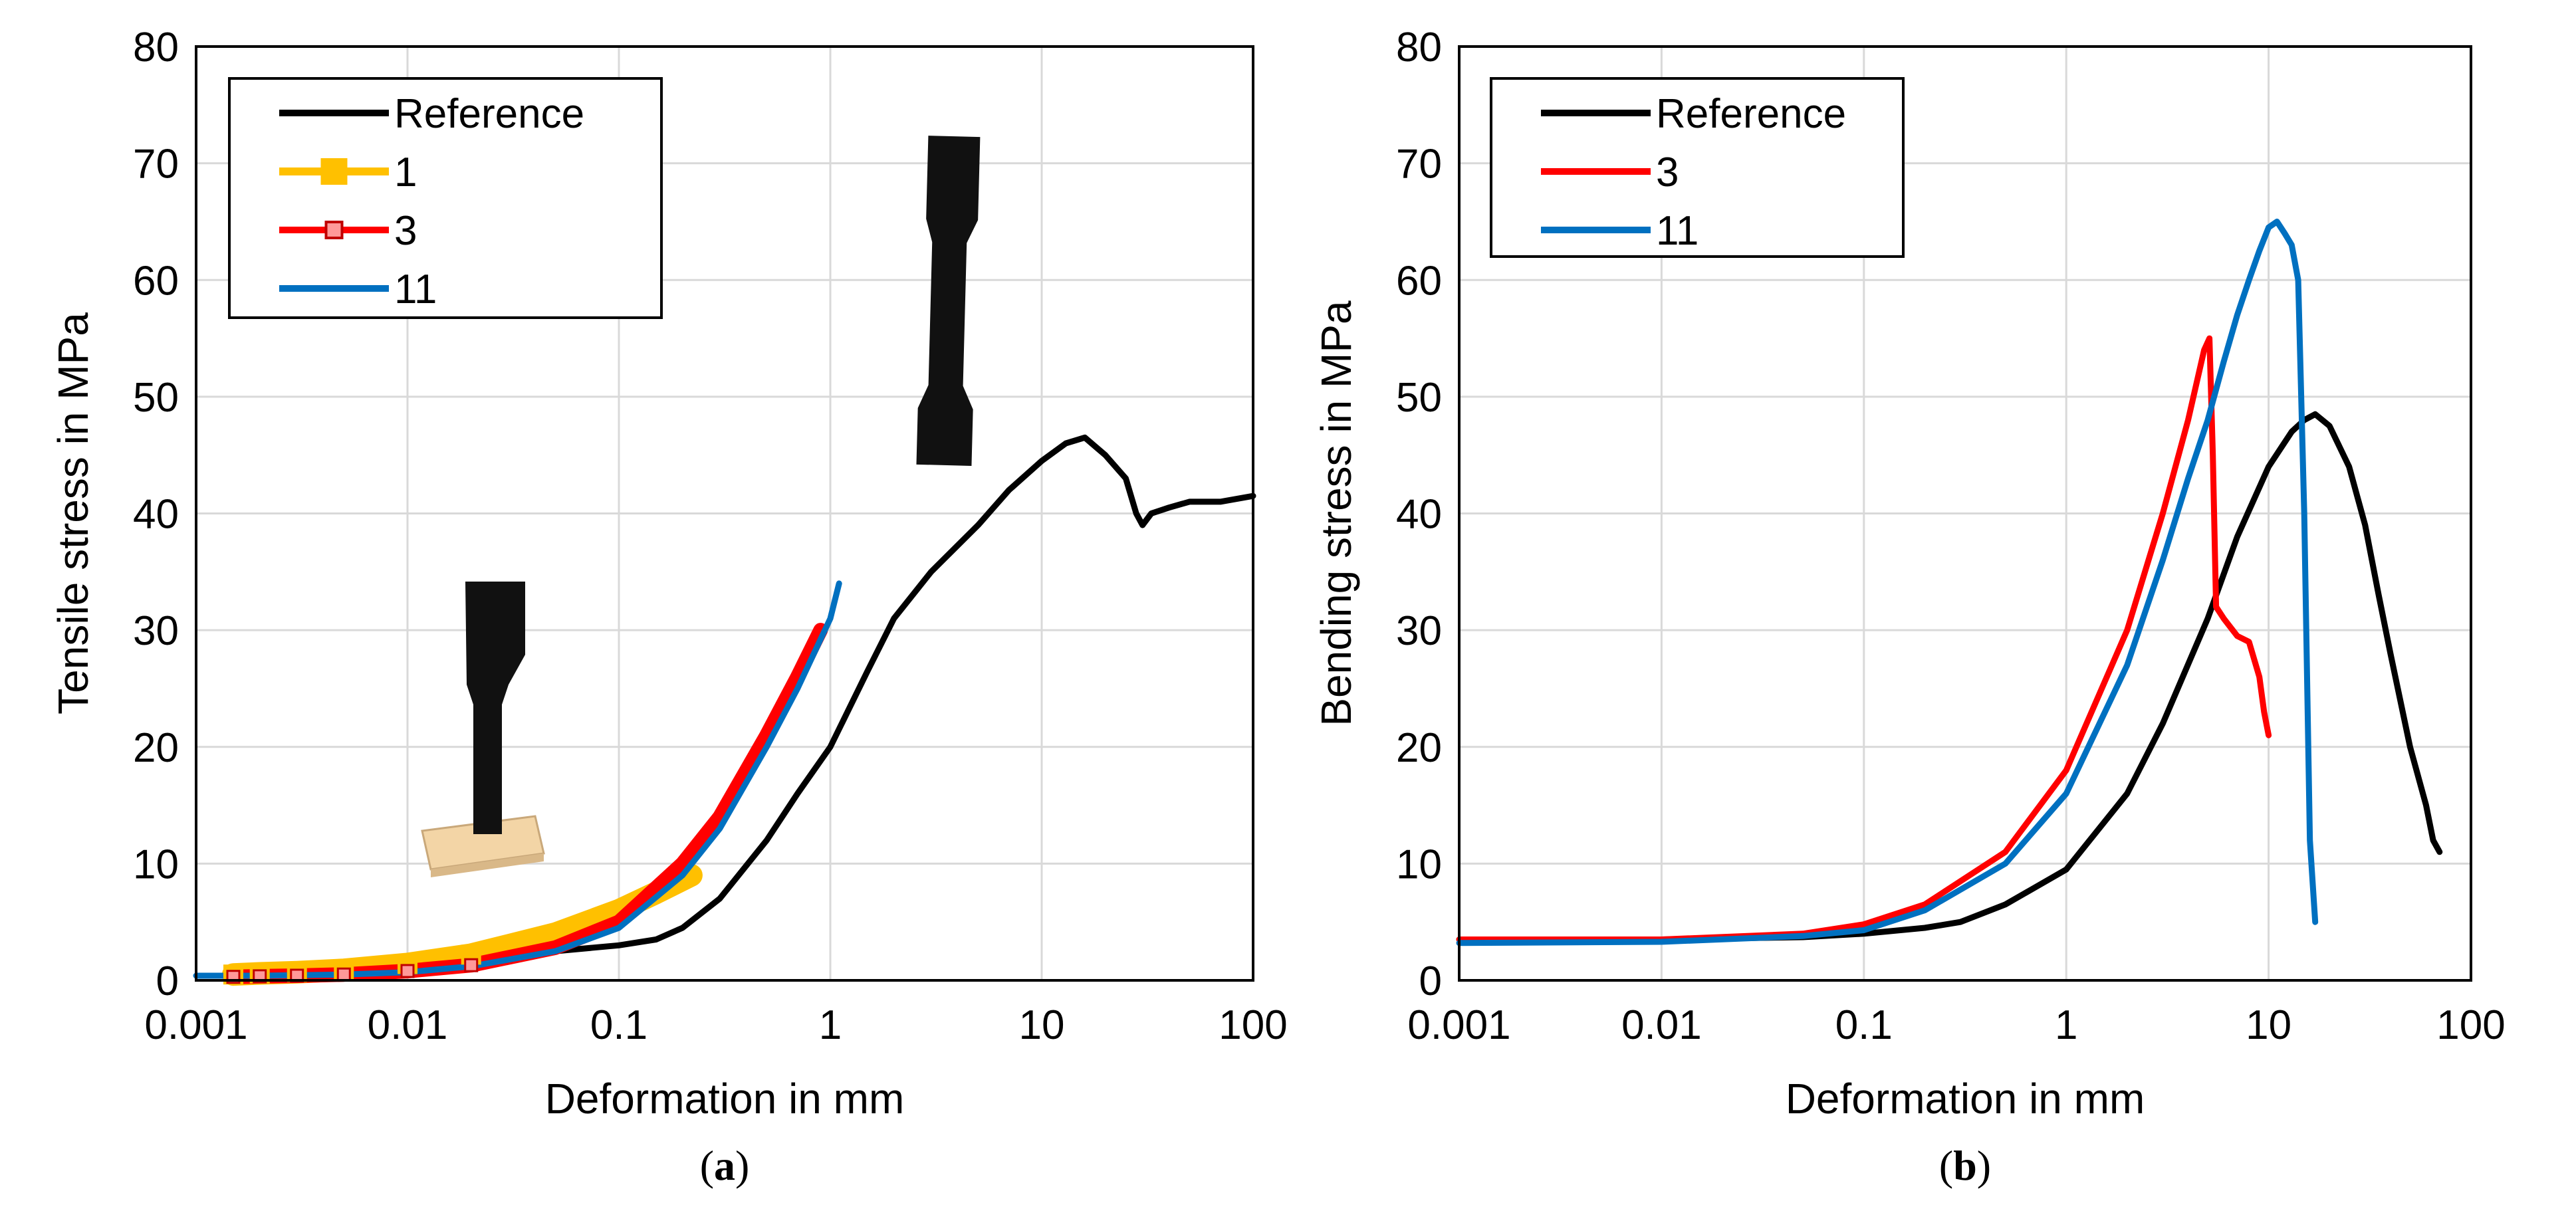 Image resolution: width=2576 pixels, height=1207 pixels. Describe the element at coordinates (405, 172) in the screenshot. I see `legend-label: 1` at that location.